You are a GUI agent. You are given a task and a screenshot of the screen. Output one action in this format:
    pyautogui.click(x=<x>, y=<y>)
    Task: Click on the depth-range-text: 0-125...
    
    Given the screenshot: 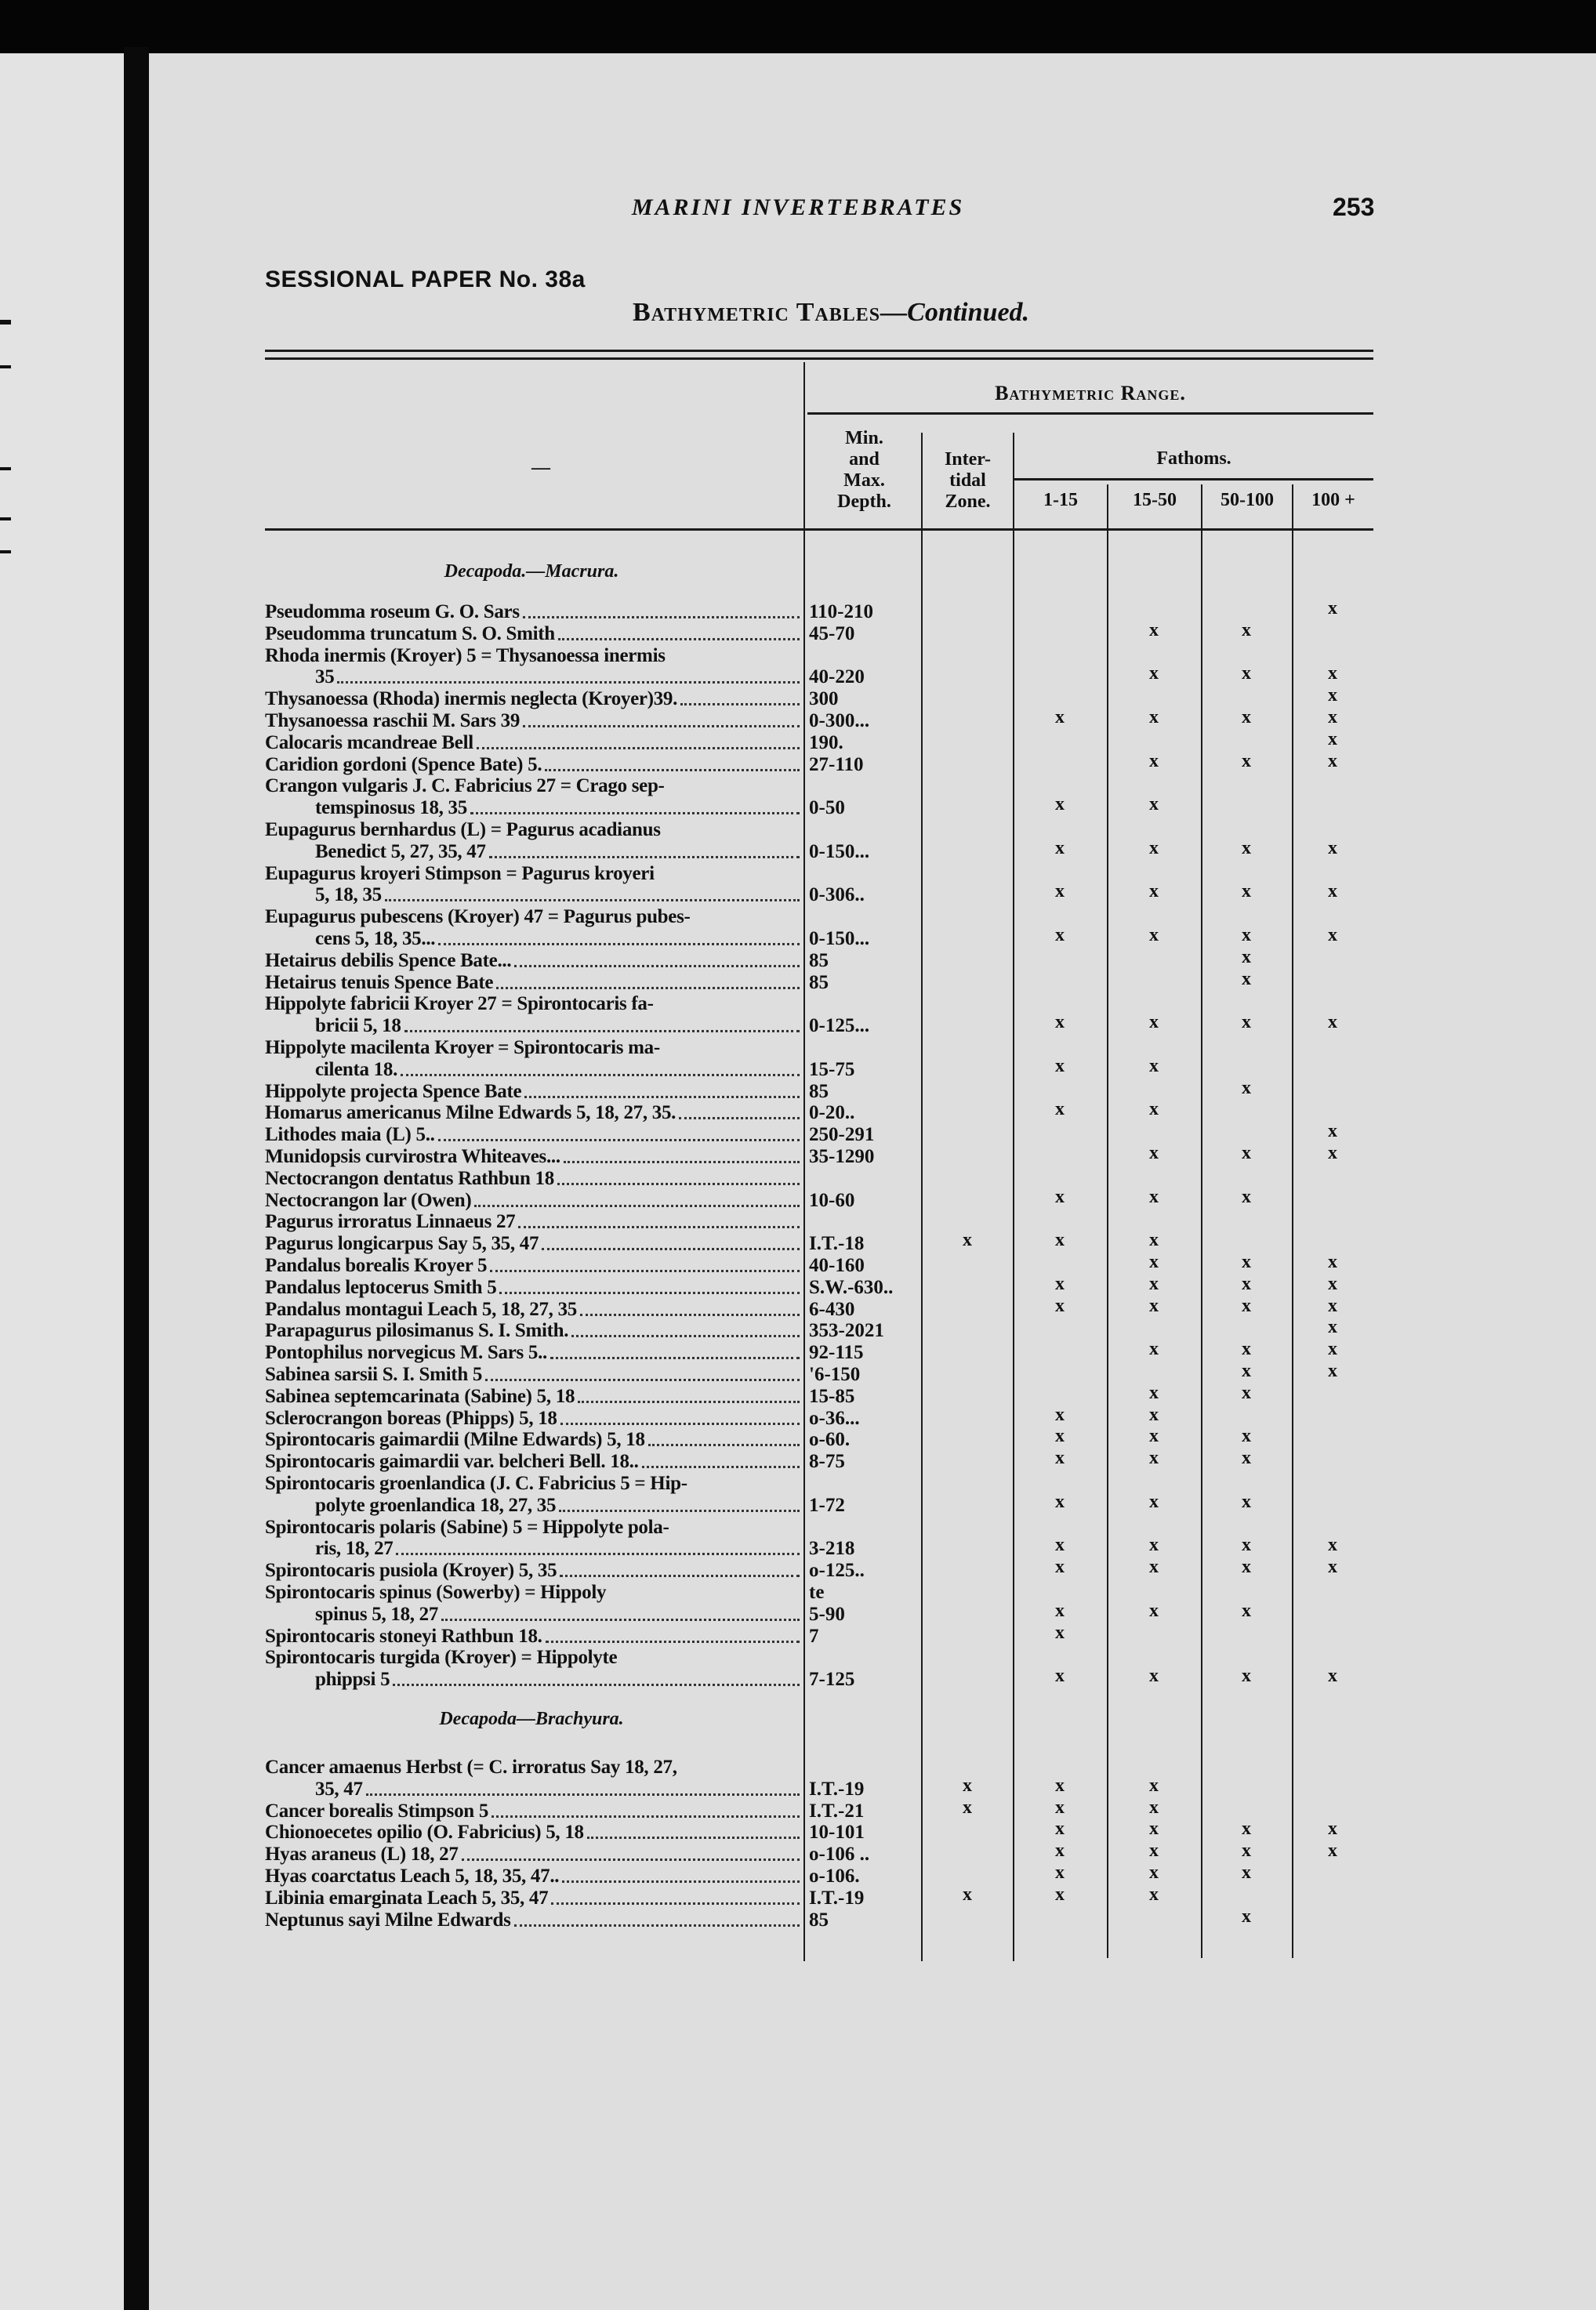 What is the action you would take?
    pyautogui.click(x=840, y=1026)
    